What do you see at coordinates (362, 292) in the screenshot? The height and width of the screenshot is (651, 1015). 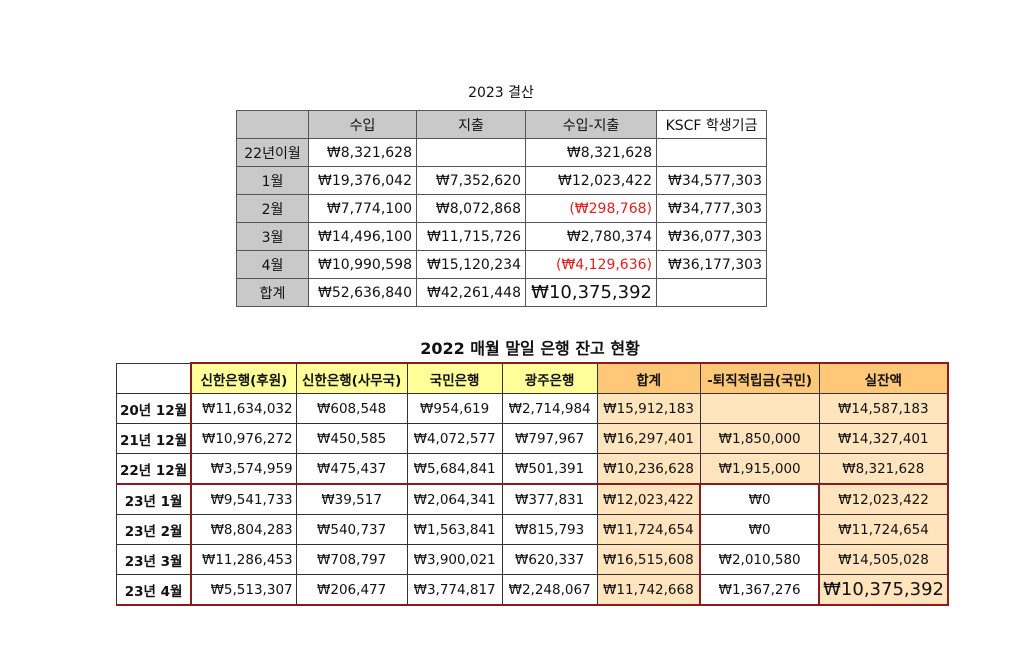 I see `income-cell: ₩52,636,840` at bounding box center [362, 292].